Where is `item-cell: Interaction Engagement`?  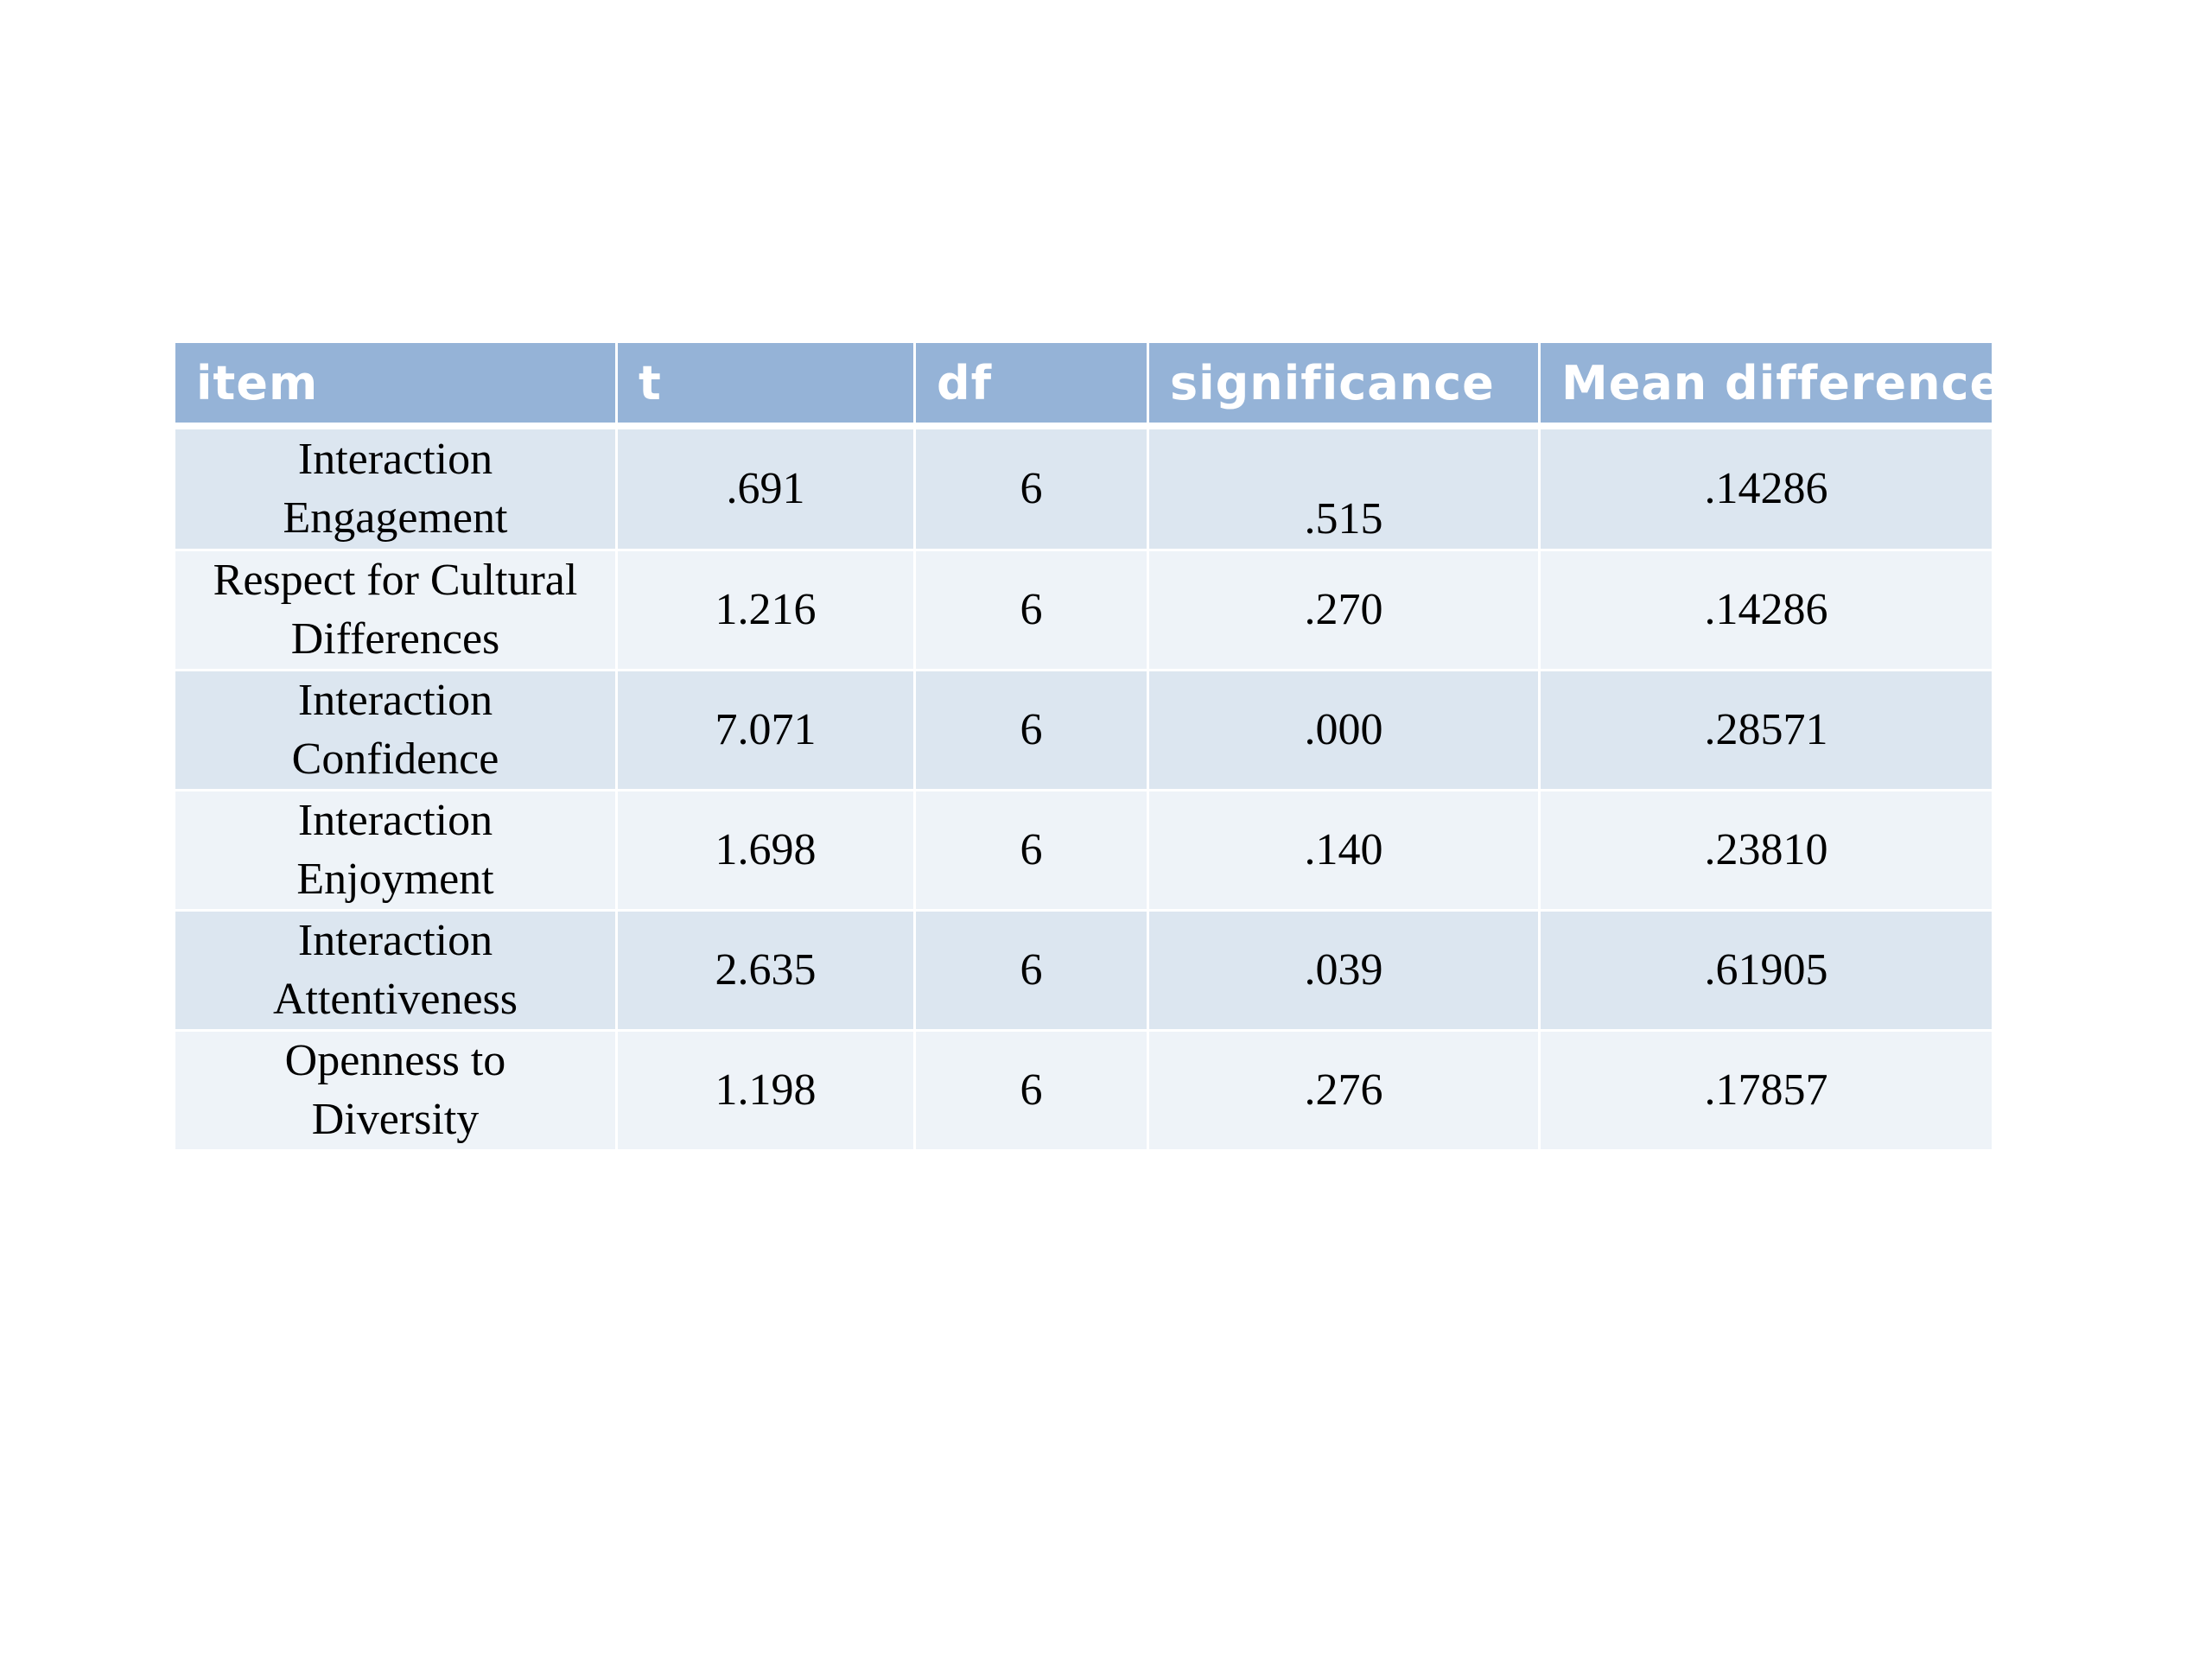
item-cell: Interaction Engagement is located at coordinates (396, 490).